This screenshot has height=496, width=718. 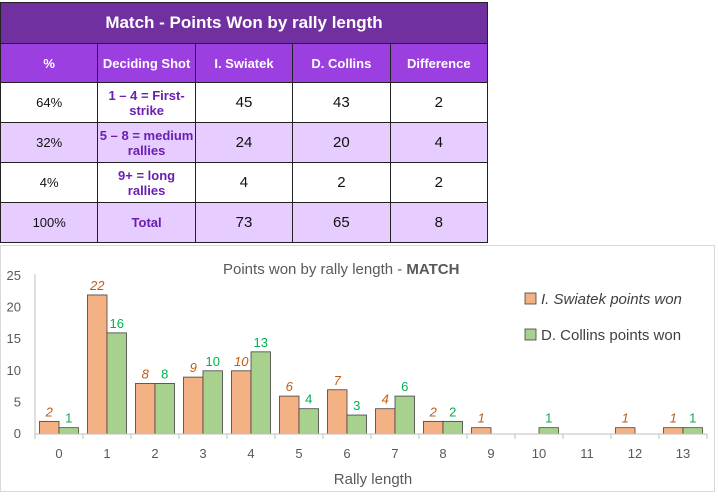 What do you see at coordinates (539, 453) in the screenshot?
I see `x-tick-label: 10` at bounding box center [539, 453].